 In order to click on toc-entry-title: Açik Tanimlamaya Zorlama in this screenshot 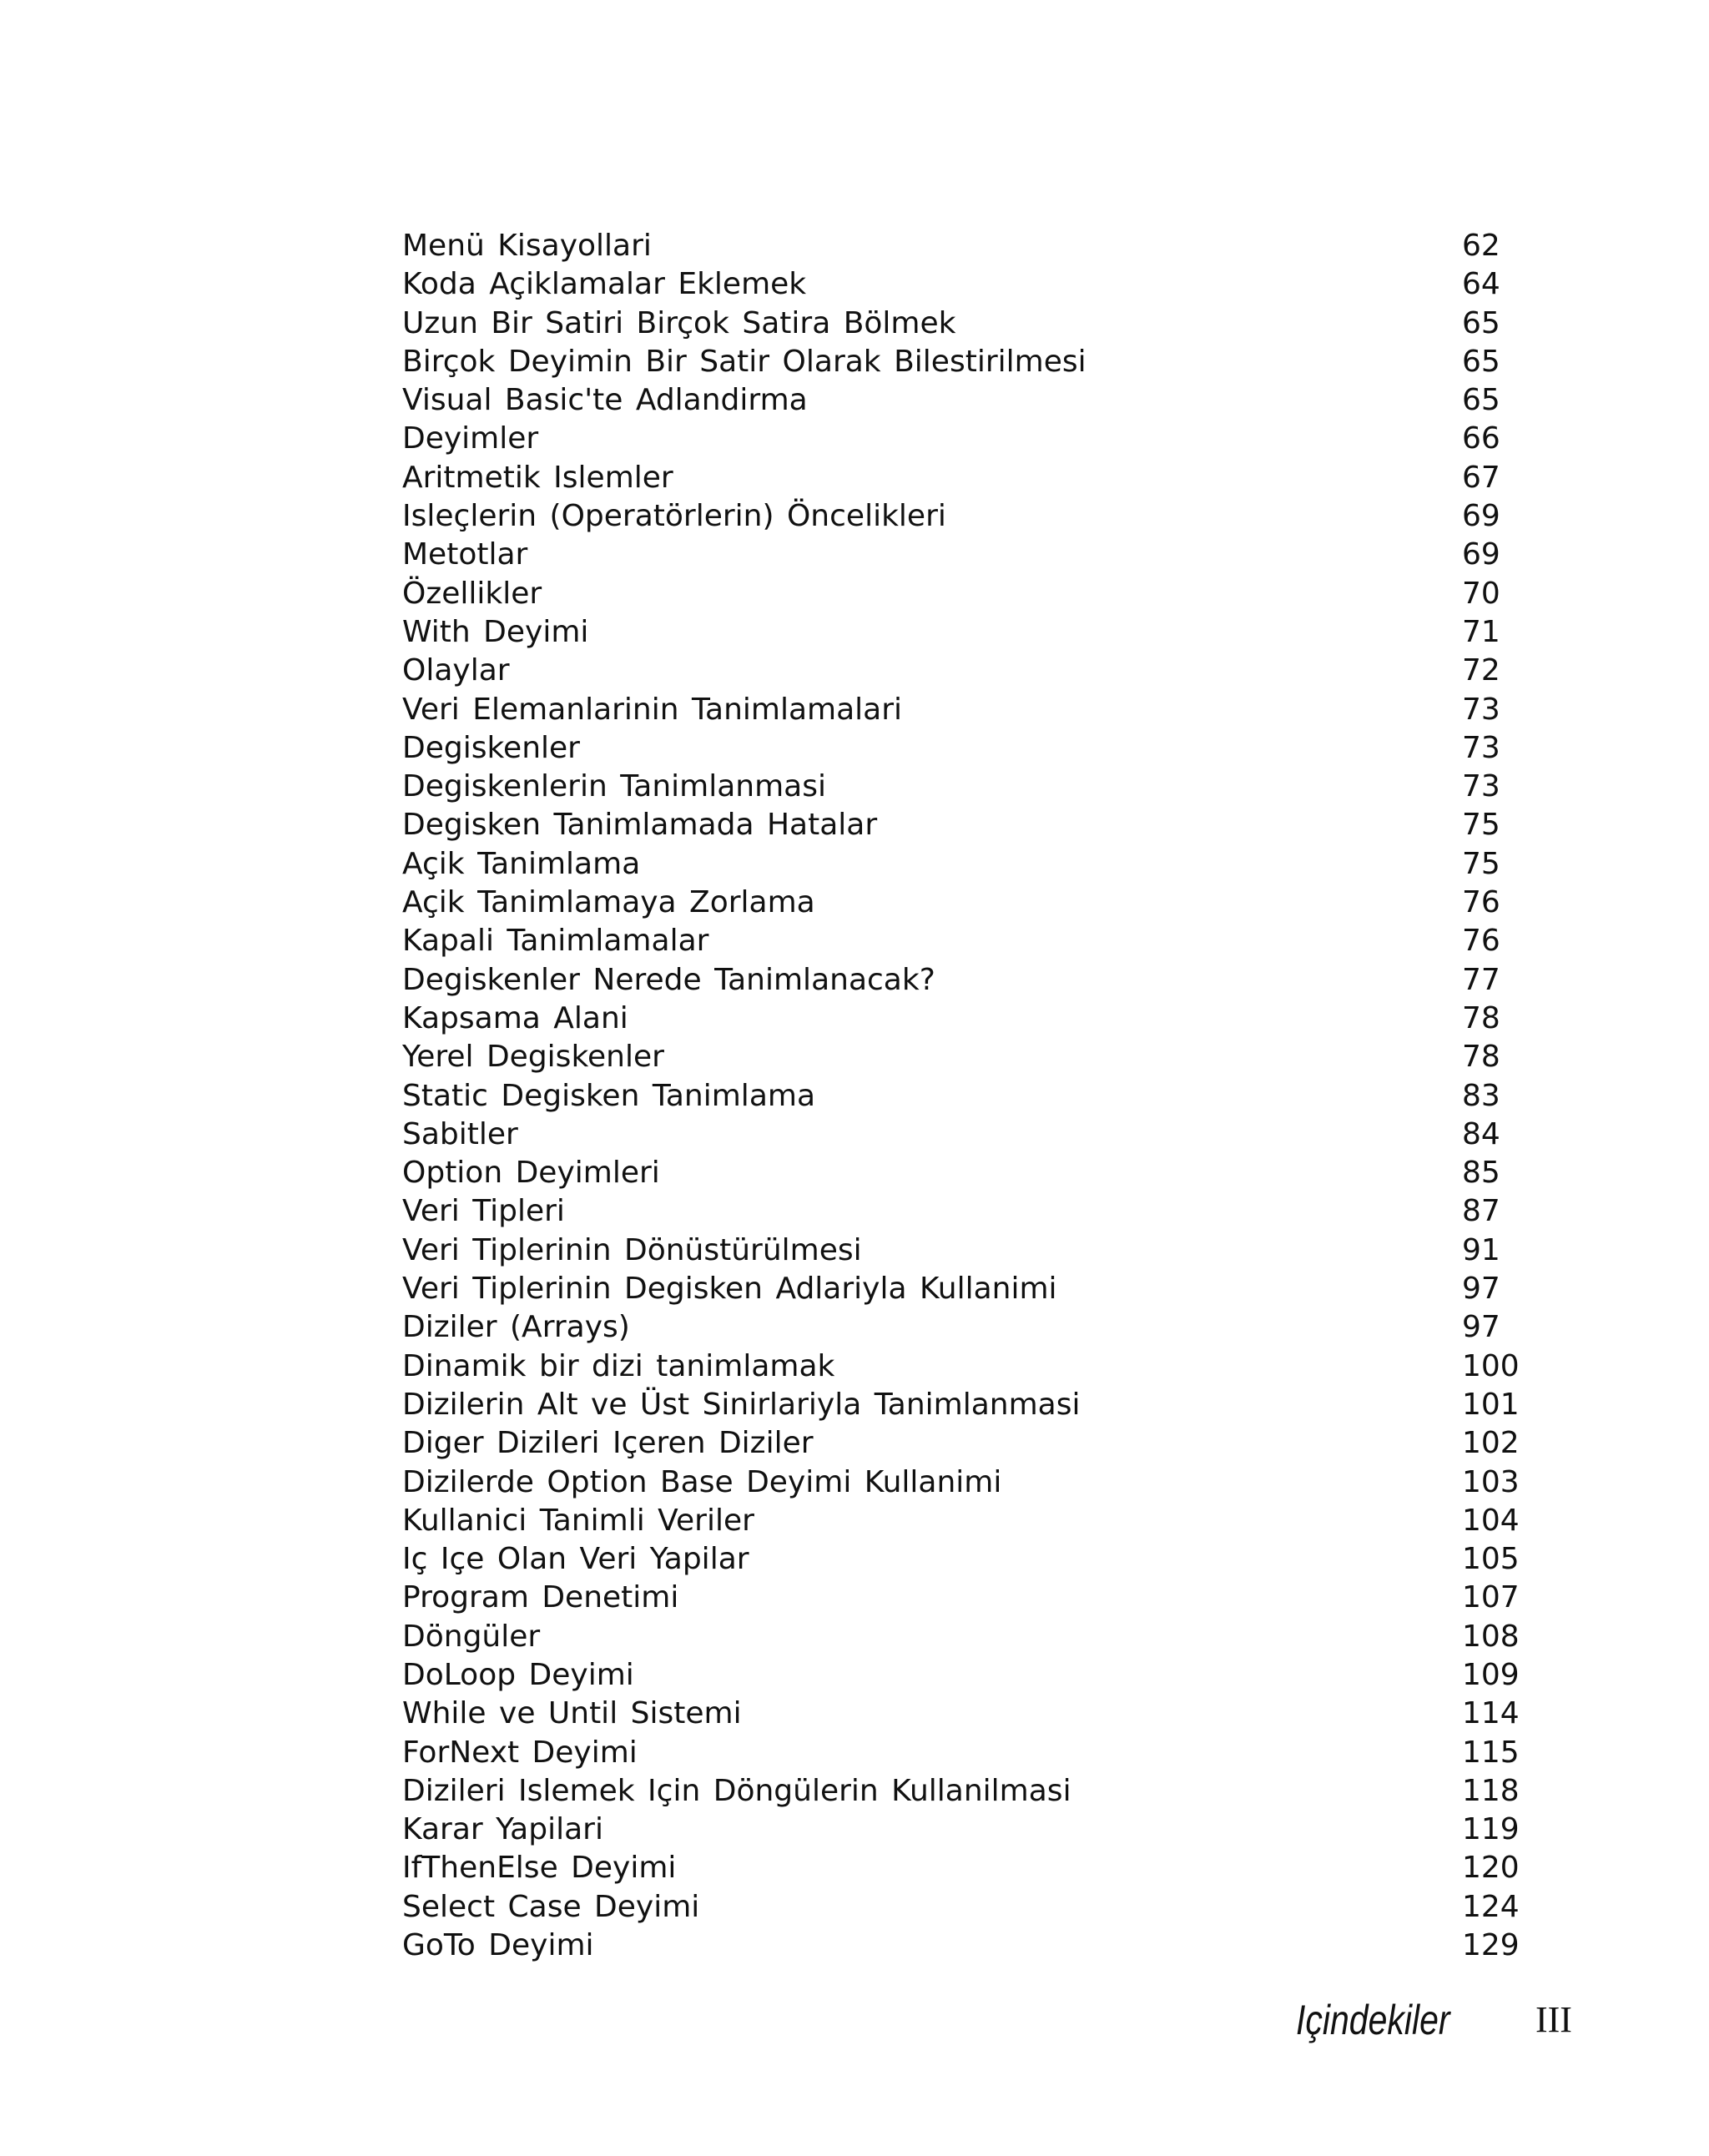, I will do `click(608, 903)`.